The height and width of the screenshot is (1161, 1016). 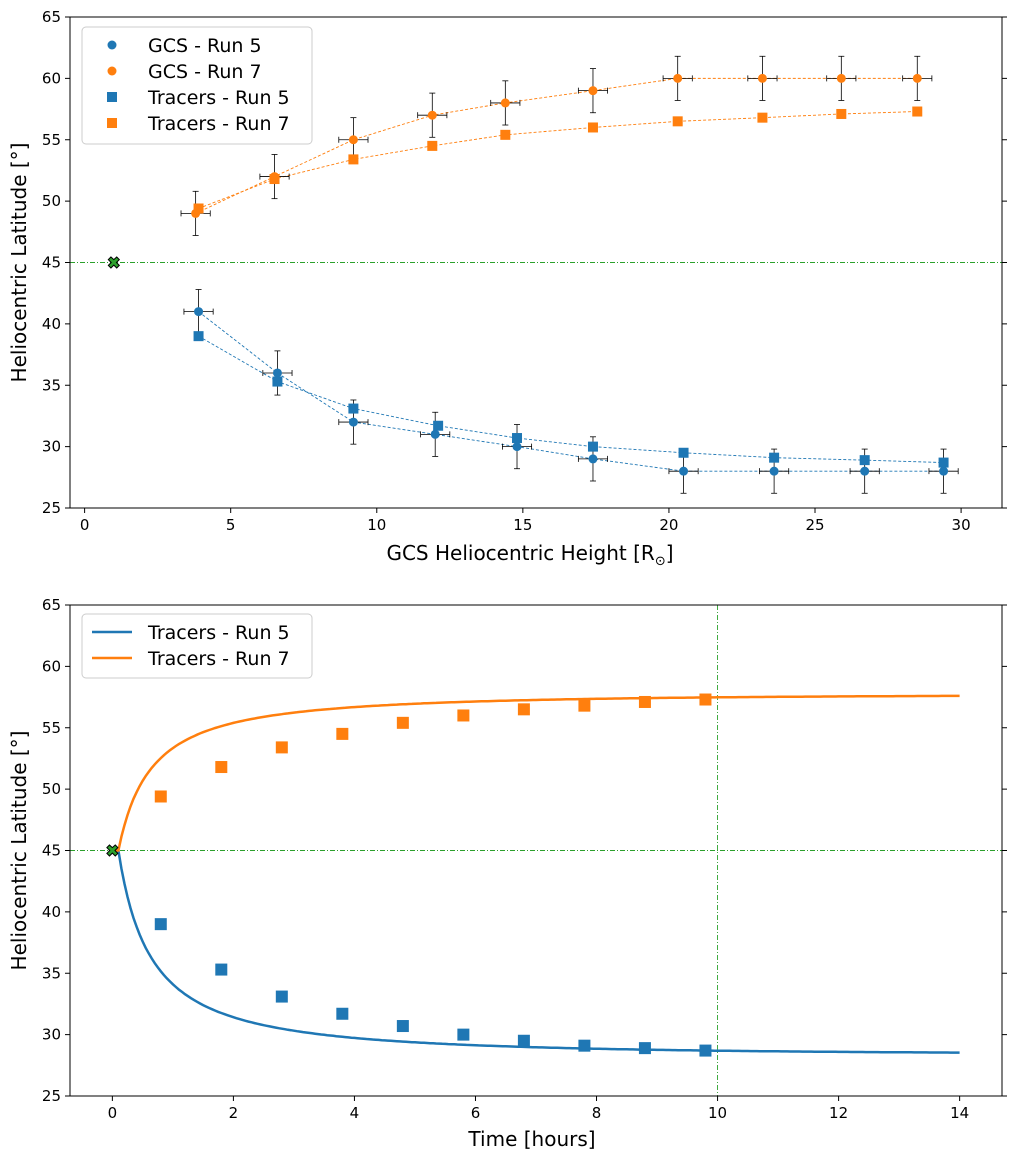 What do you see at coordinates (355, 1113) in the screenshot?
I see `x-tick-label: 4` at bounding box center [355, 1113].